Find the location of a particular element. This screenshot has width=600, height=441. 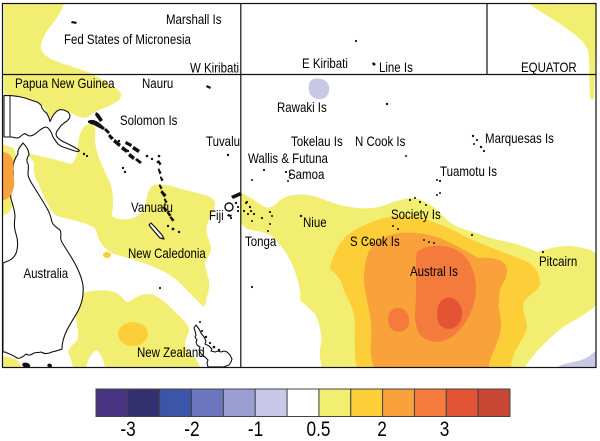

svg-text: Australia is located at coordinates (46, 273).